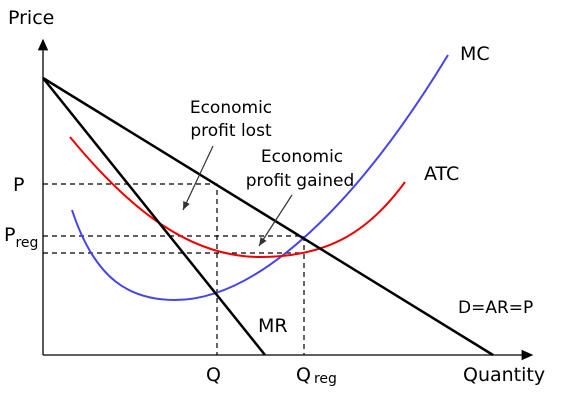 This screenshot has width=580, height=400. What do you see at coordinates (198, 178) in the screenshot?
I see `arrow-lost` at bounding box center [198, 178].